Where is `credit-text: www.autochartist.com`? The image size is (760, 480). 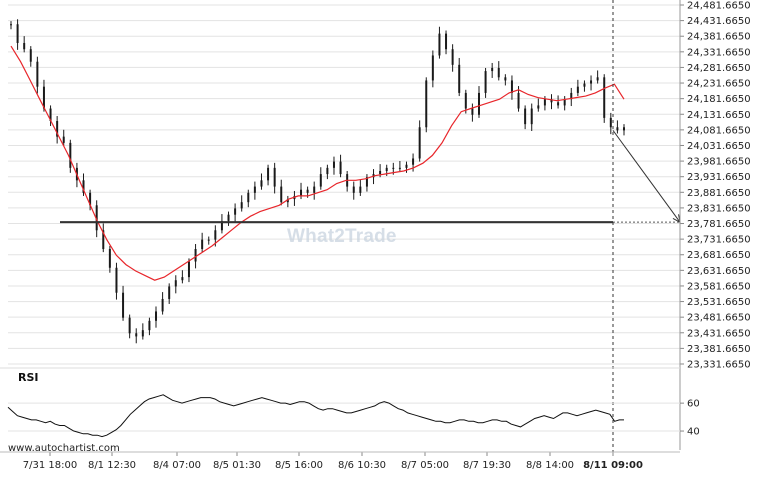 credit-text: www.autochartist.com is located at coordinates (64, 448).